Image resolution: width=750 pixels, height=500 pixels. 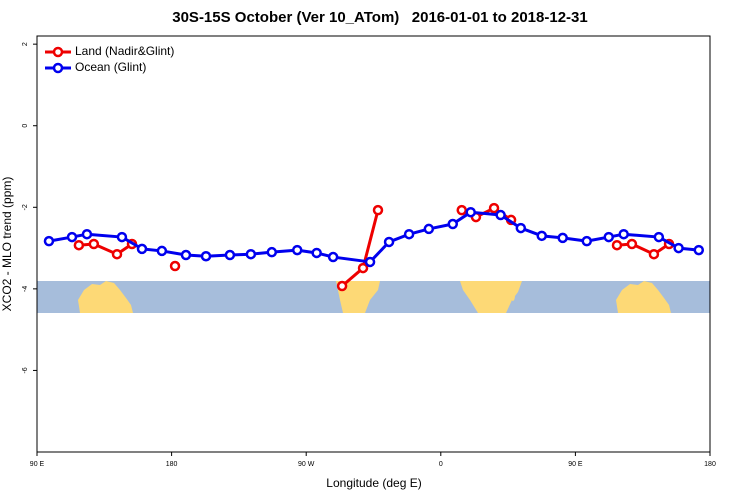 I want to click on y-tick-label: 0, so click(x=25, y=126).